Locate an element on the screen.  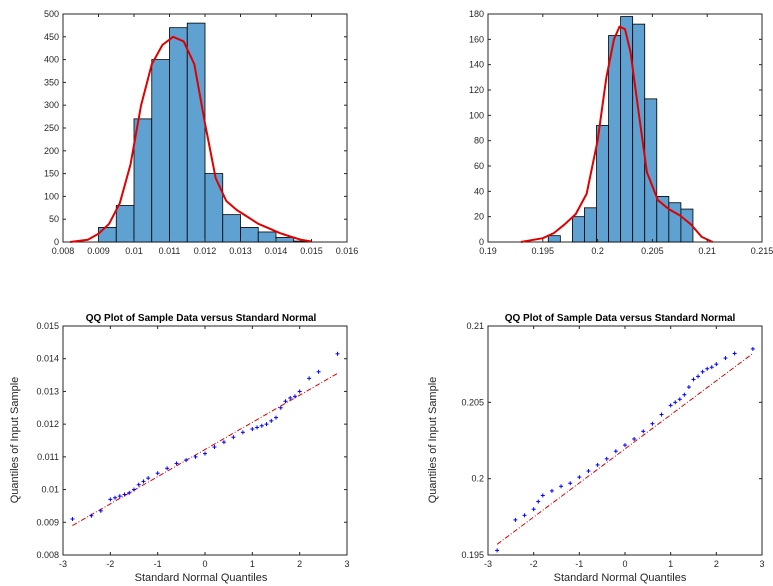
y-tick-label: 50 is located at coordinates (54, 219).